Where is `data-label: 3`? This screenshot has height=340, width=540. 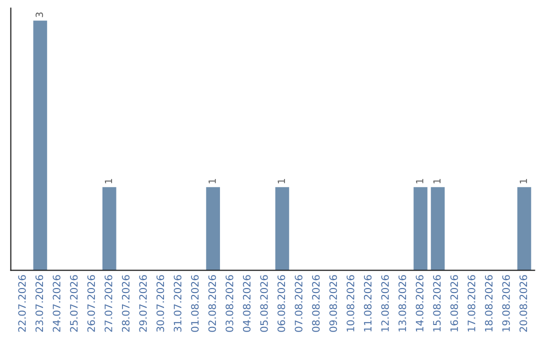
data-label: 3 is located at coordinates (40, 15).